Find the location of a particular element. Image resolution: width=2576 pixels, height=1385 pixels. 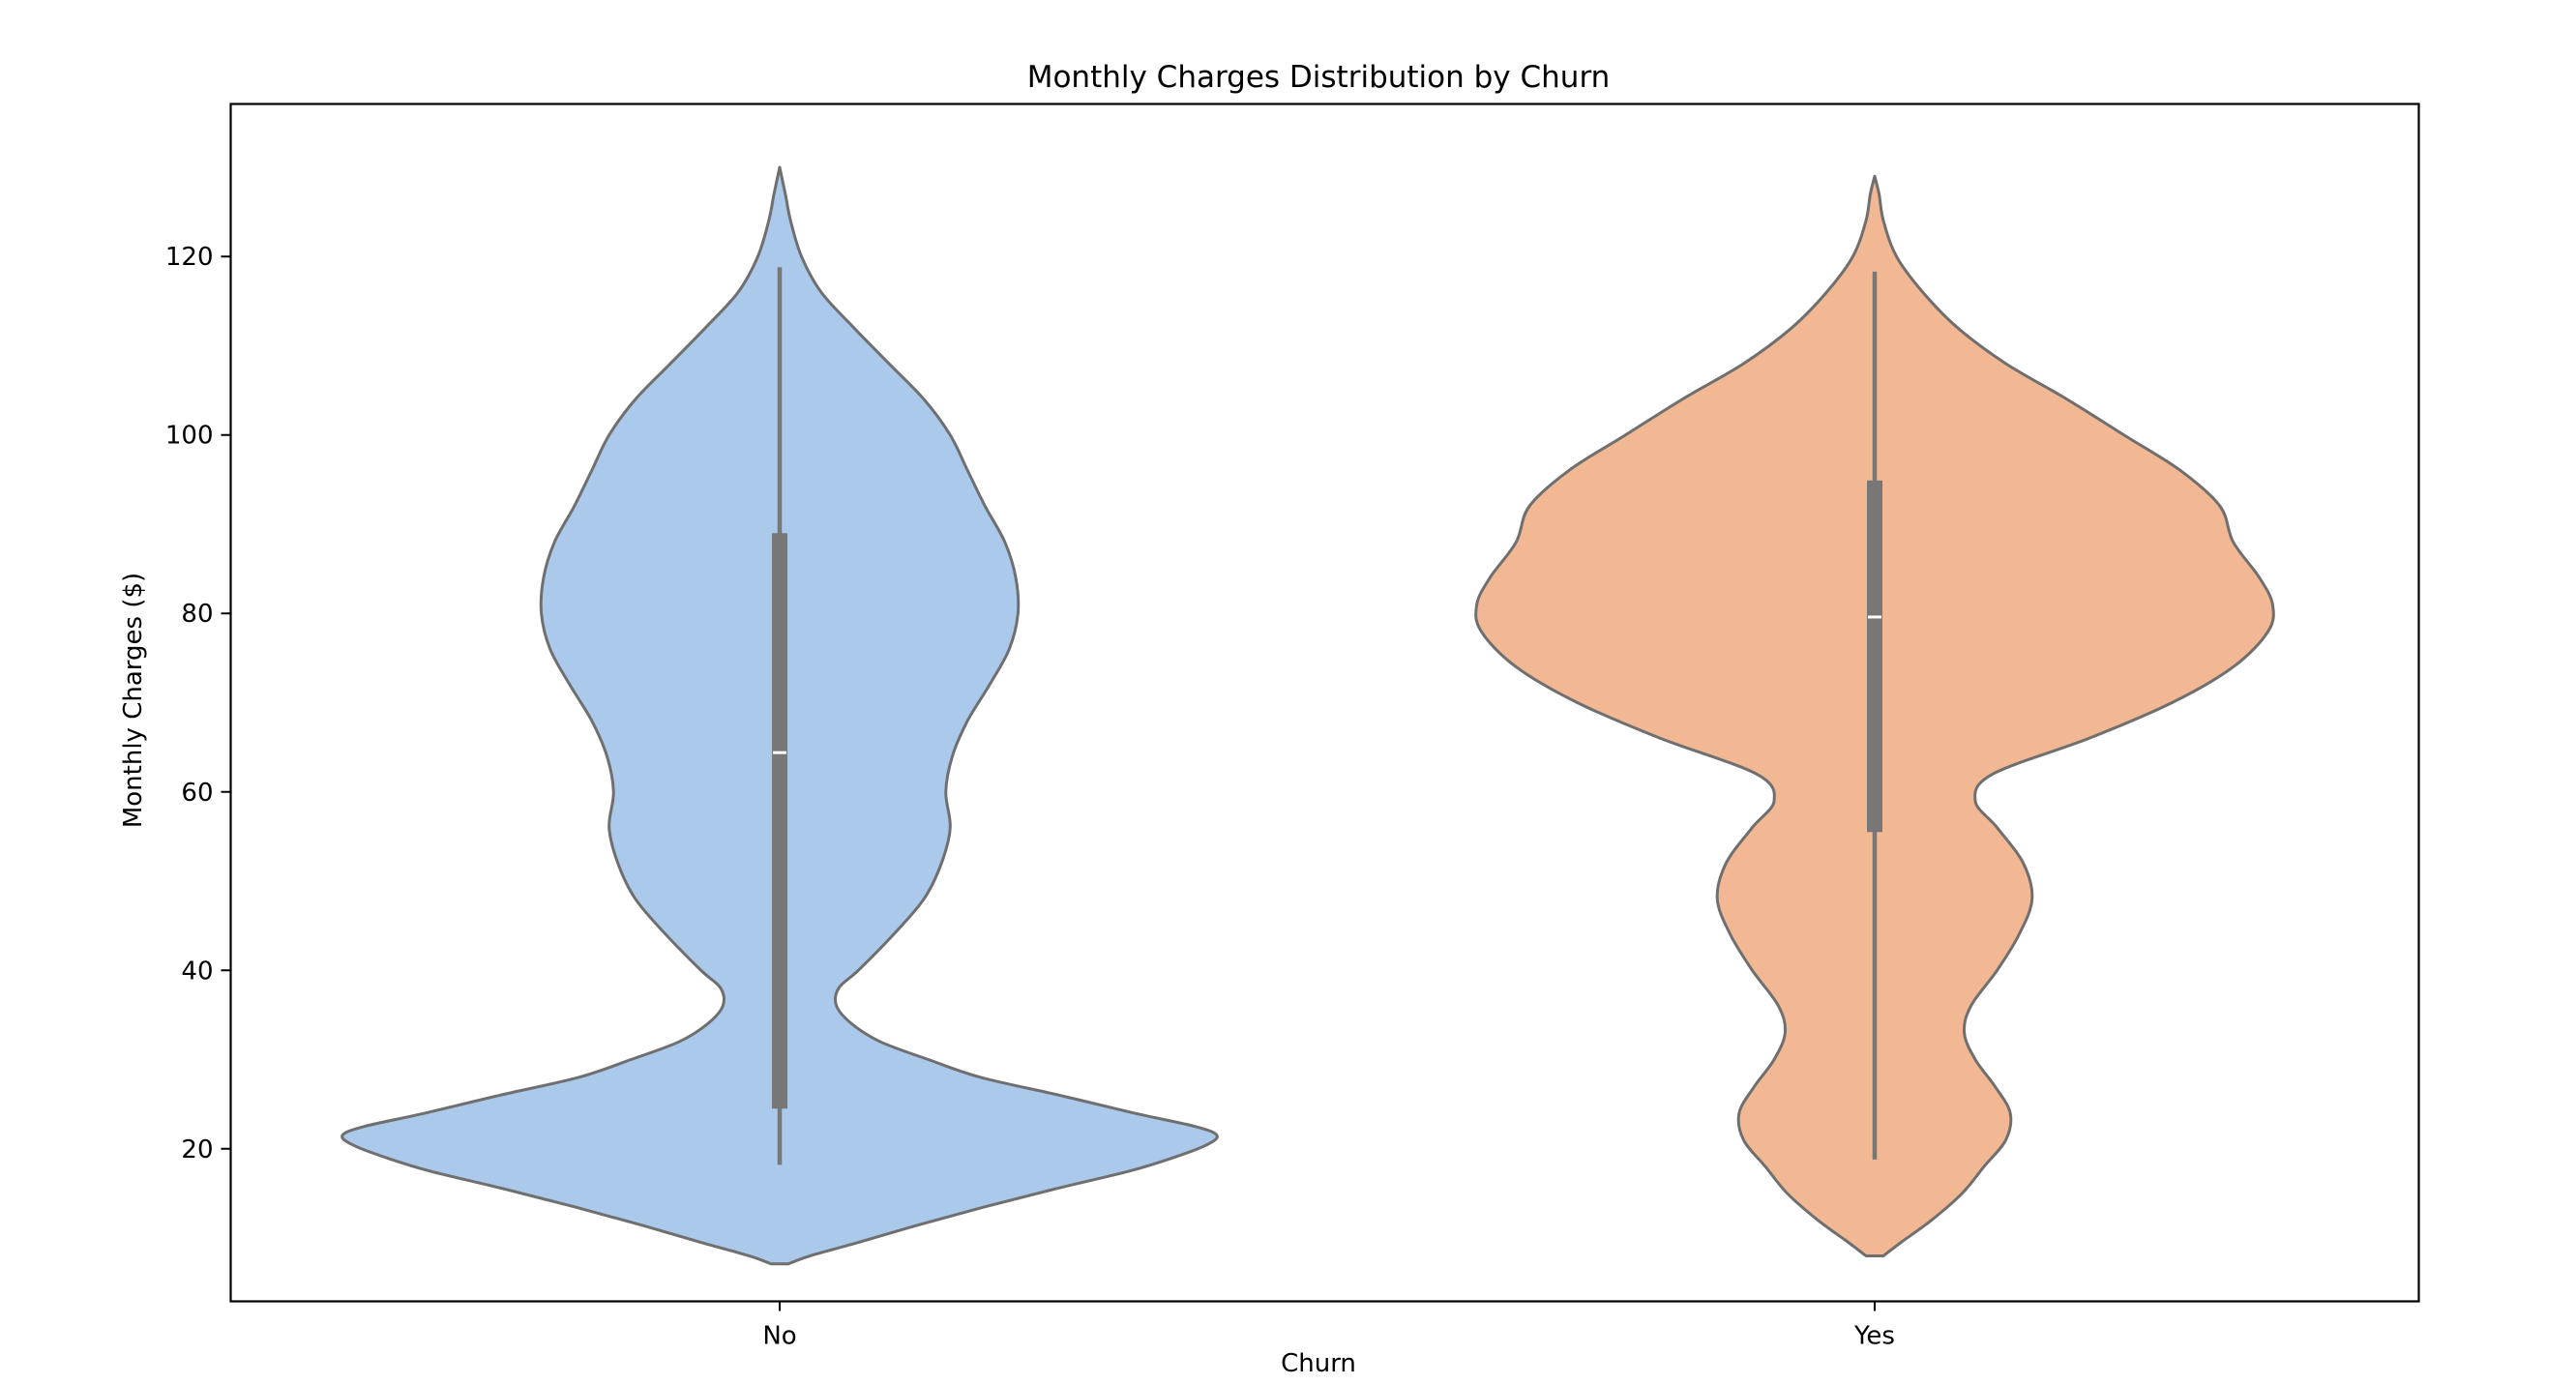

y-tick-label: 20 is located at coordinates (197, 1149).